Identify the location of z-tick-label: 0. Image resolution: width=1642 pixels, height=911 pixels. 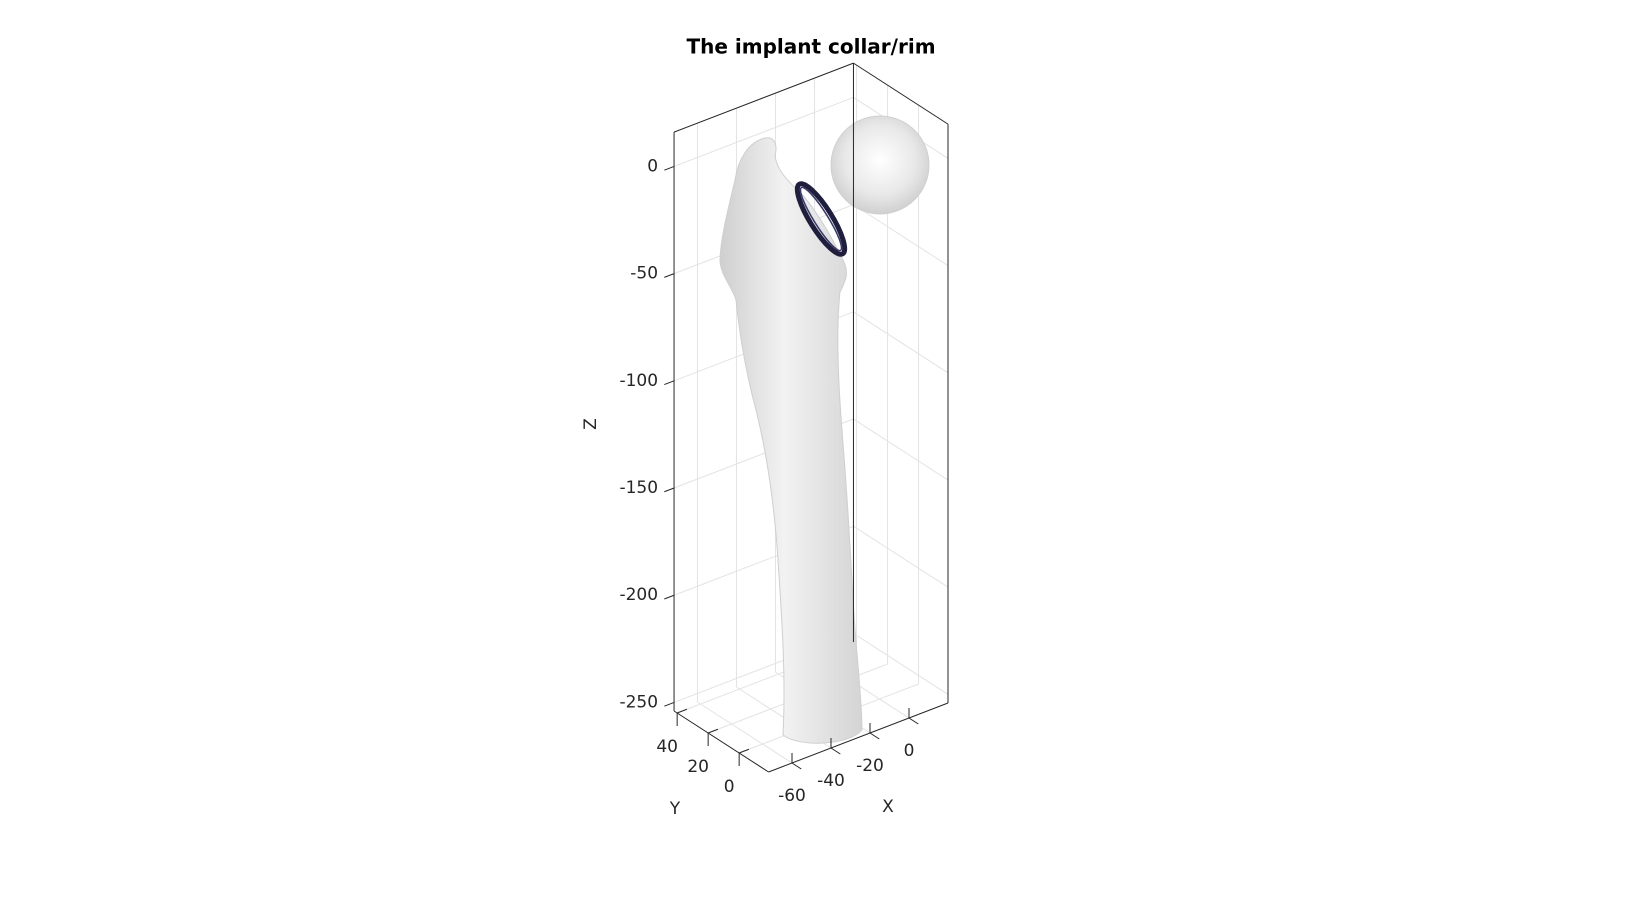
(652, 166).